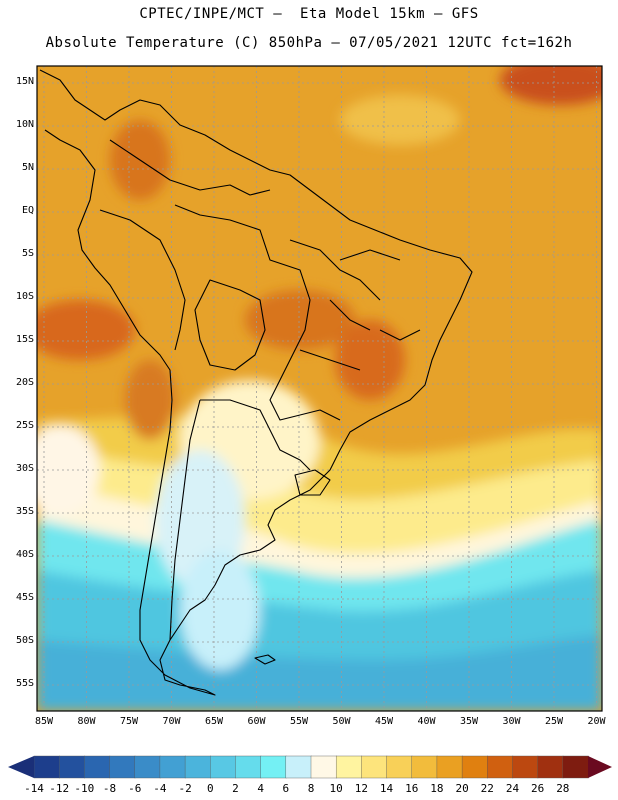  What do you see at coordinates (24, 296) in the screenshot?
I see `lat-label: 10S` at bounding box center [24, 296].